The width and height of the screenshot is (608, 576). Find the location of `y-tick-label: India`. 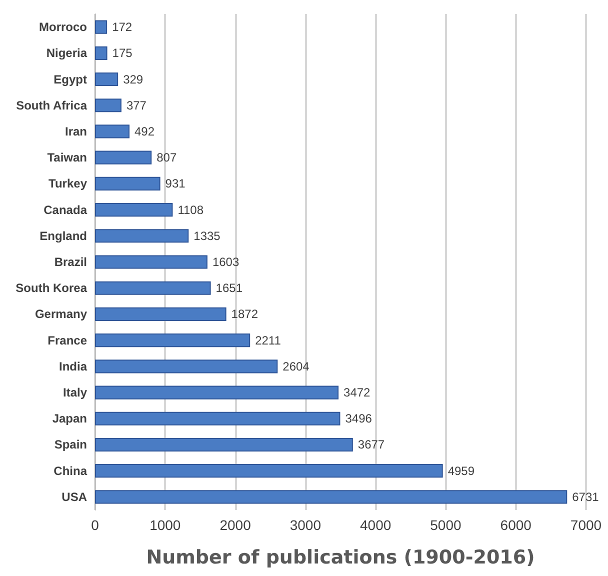

y-tick-label: India is located at coordinates (73, 366).